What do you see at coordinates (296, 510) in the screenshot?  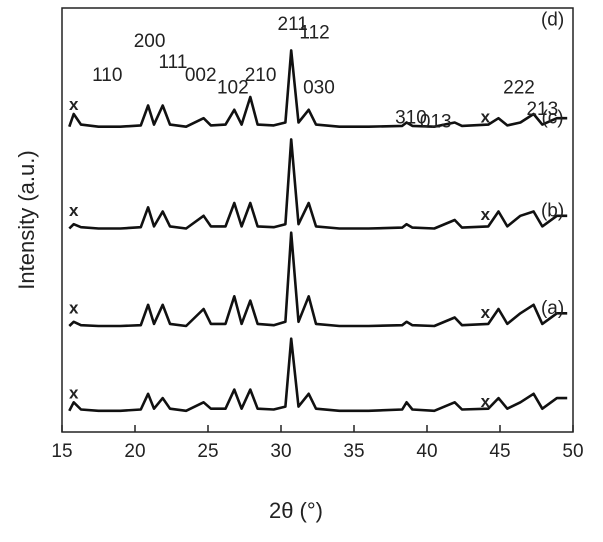 I see `x-axis-label: 2θ (°)` at bounding box center [296, 510].